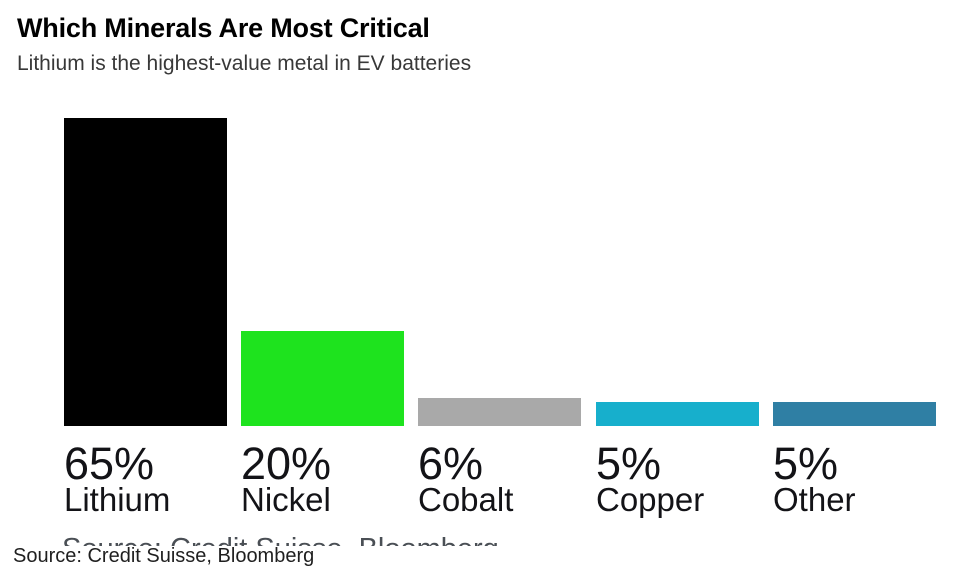  Describe the element at coordinates (629, 463) in the screenshot. I see `bar-value-label-copper: 5%` at that location.